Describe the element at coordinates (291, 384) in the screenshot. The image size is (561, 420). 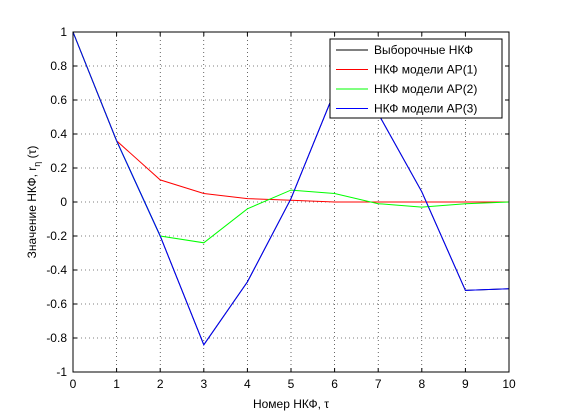
I see `x-tick-label: 5` at that location.